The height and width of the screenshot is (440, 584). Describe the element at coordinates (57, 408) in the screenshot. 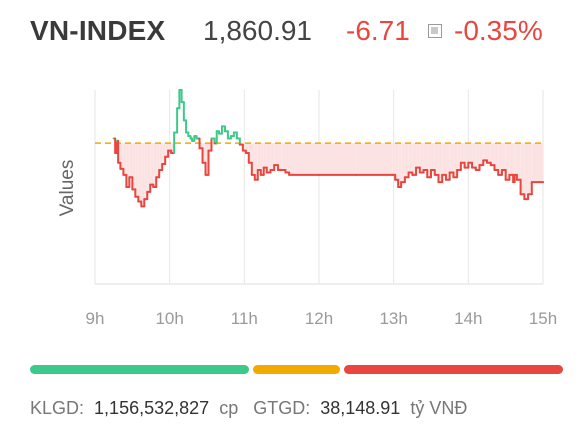

I see `klgd-label: KLGD:` at that location.